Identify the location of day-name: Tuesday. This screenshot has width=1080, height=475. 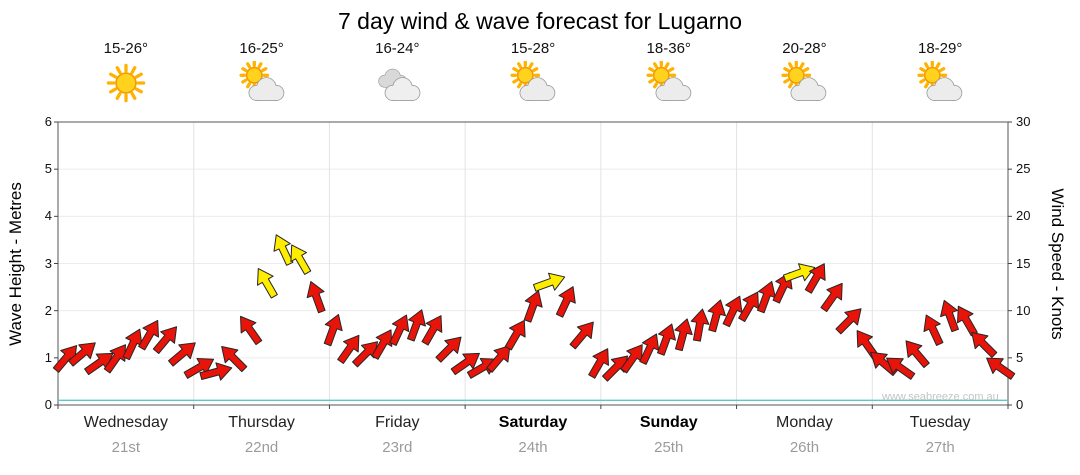
(940, 422).